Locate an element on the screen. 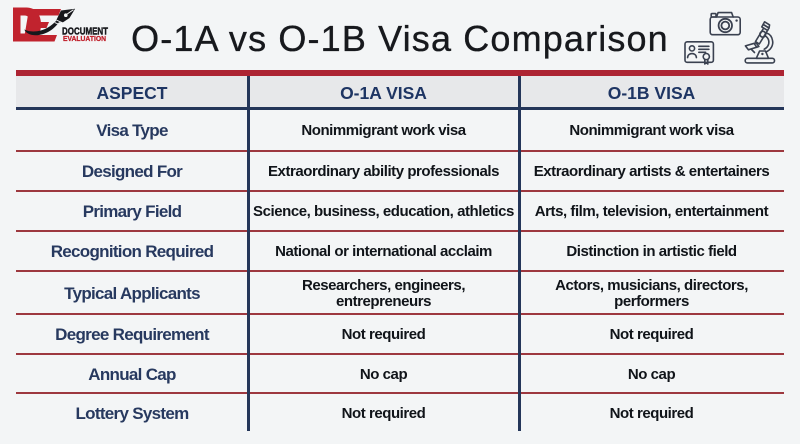 The height and width of the screenshot is (444, 800). svg-text: DOCUMENT is located at coordinates (85, 32).